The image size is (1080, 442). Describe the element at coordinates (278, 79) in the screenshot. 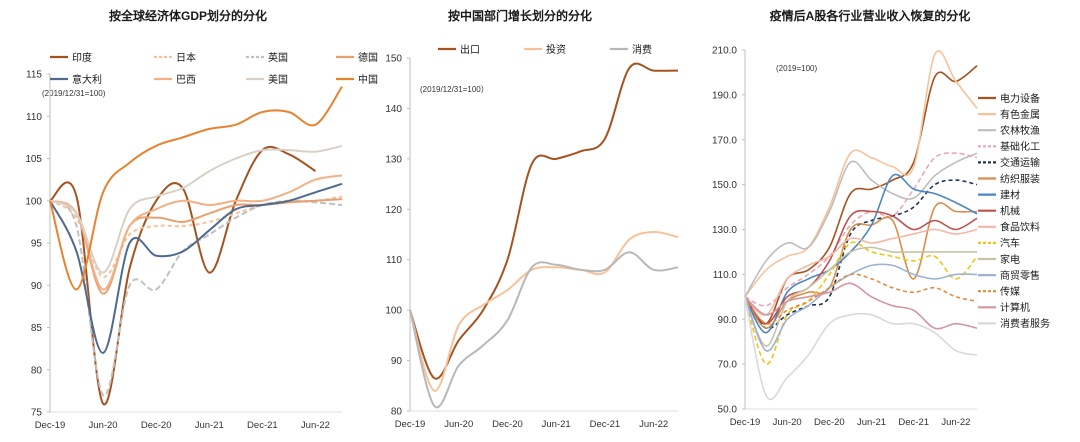

I see `legend-label: 美国` at that location.